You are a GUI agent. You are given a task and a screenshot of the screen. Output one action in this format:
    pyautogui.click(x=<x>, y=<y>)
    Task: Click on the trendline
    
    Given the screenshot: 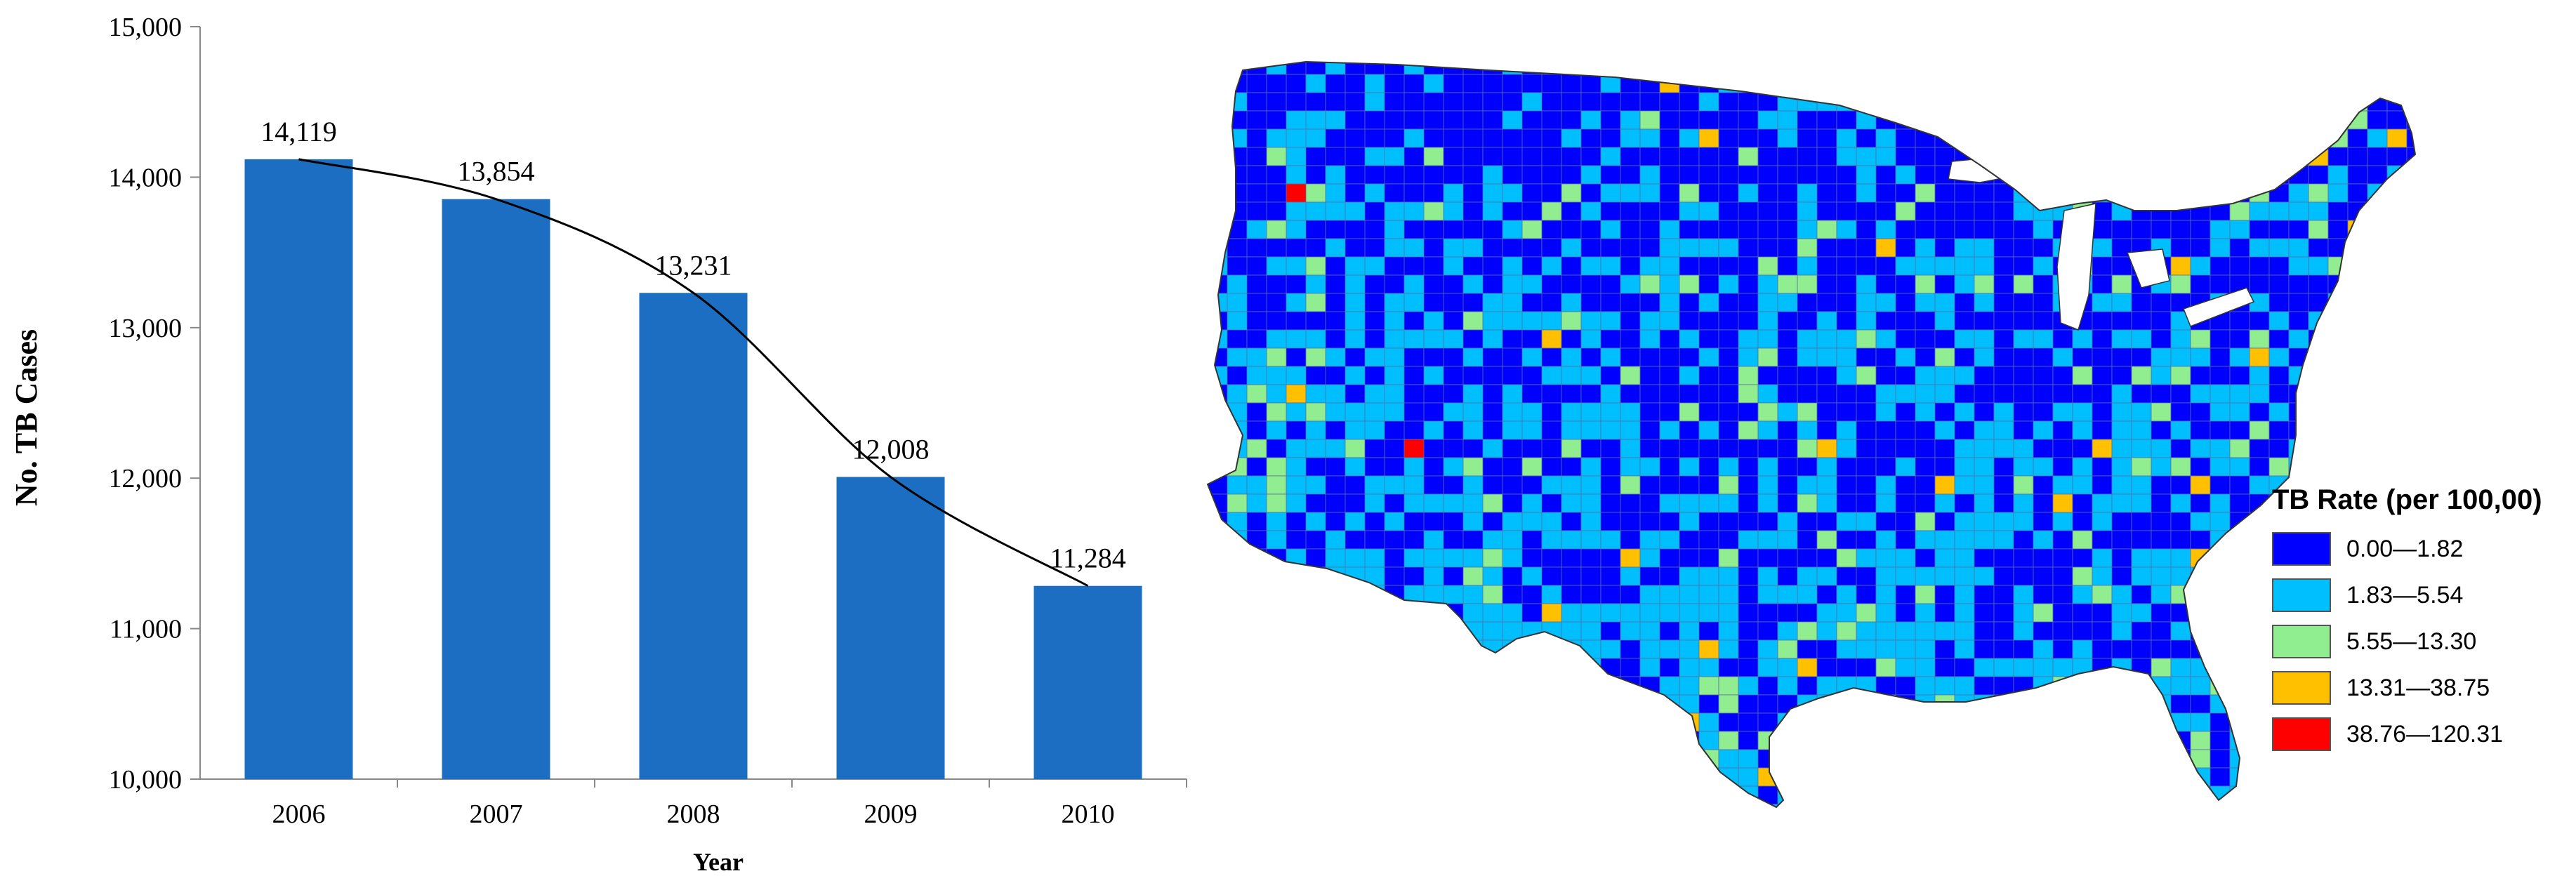 What is the action you would take?
    pyautogui.click(x=693, y=372)
    